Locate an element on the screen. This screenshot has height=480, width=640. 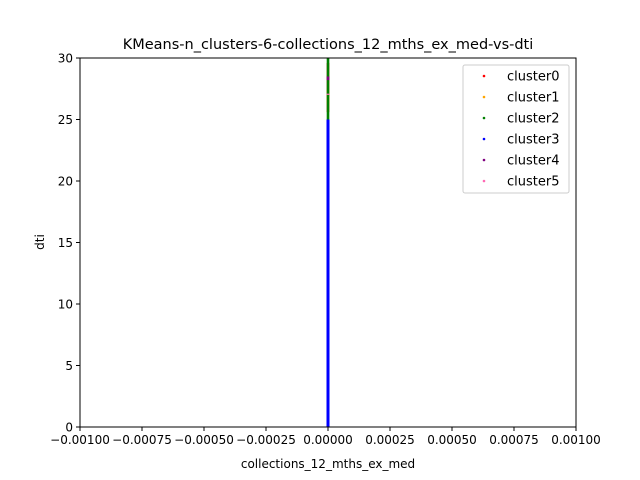
plot-points is located at coordinates (328, 242).